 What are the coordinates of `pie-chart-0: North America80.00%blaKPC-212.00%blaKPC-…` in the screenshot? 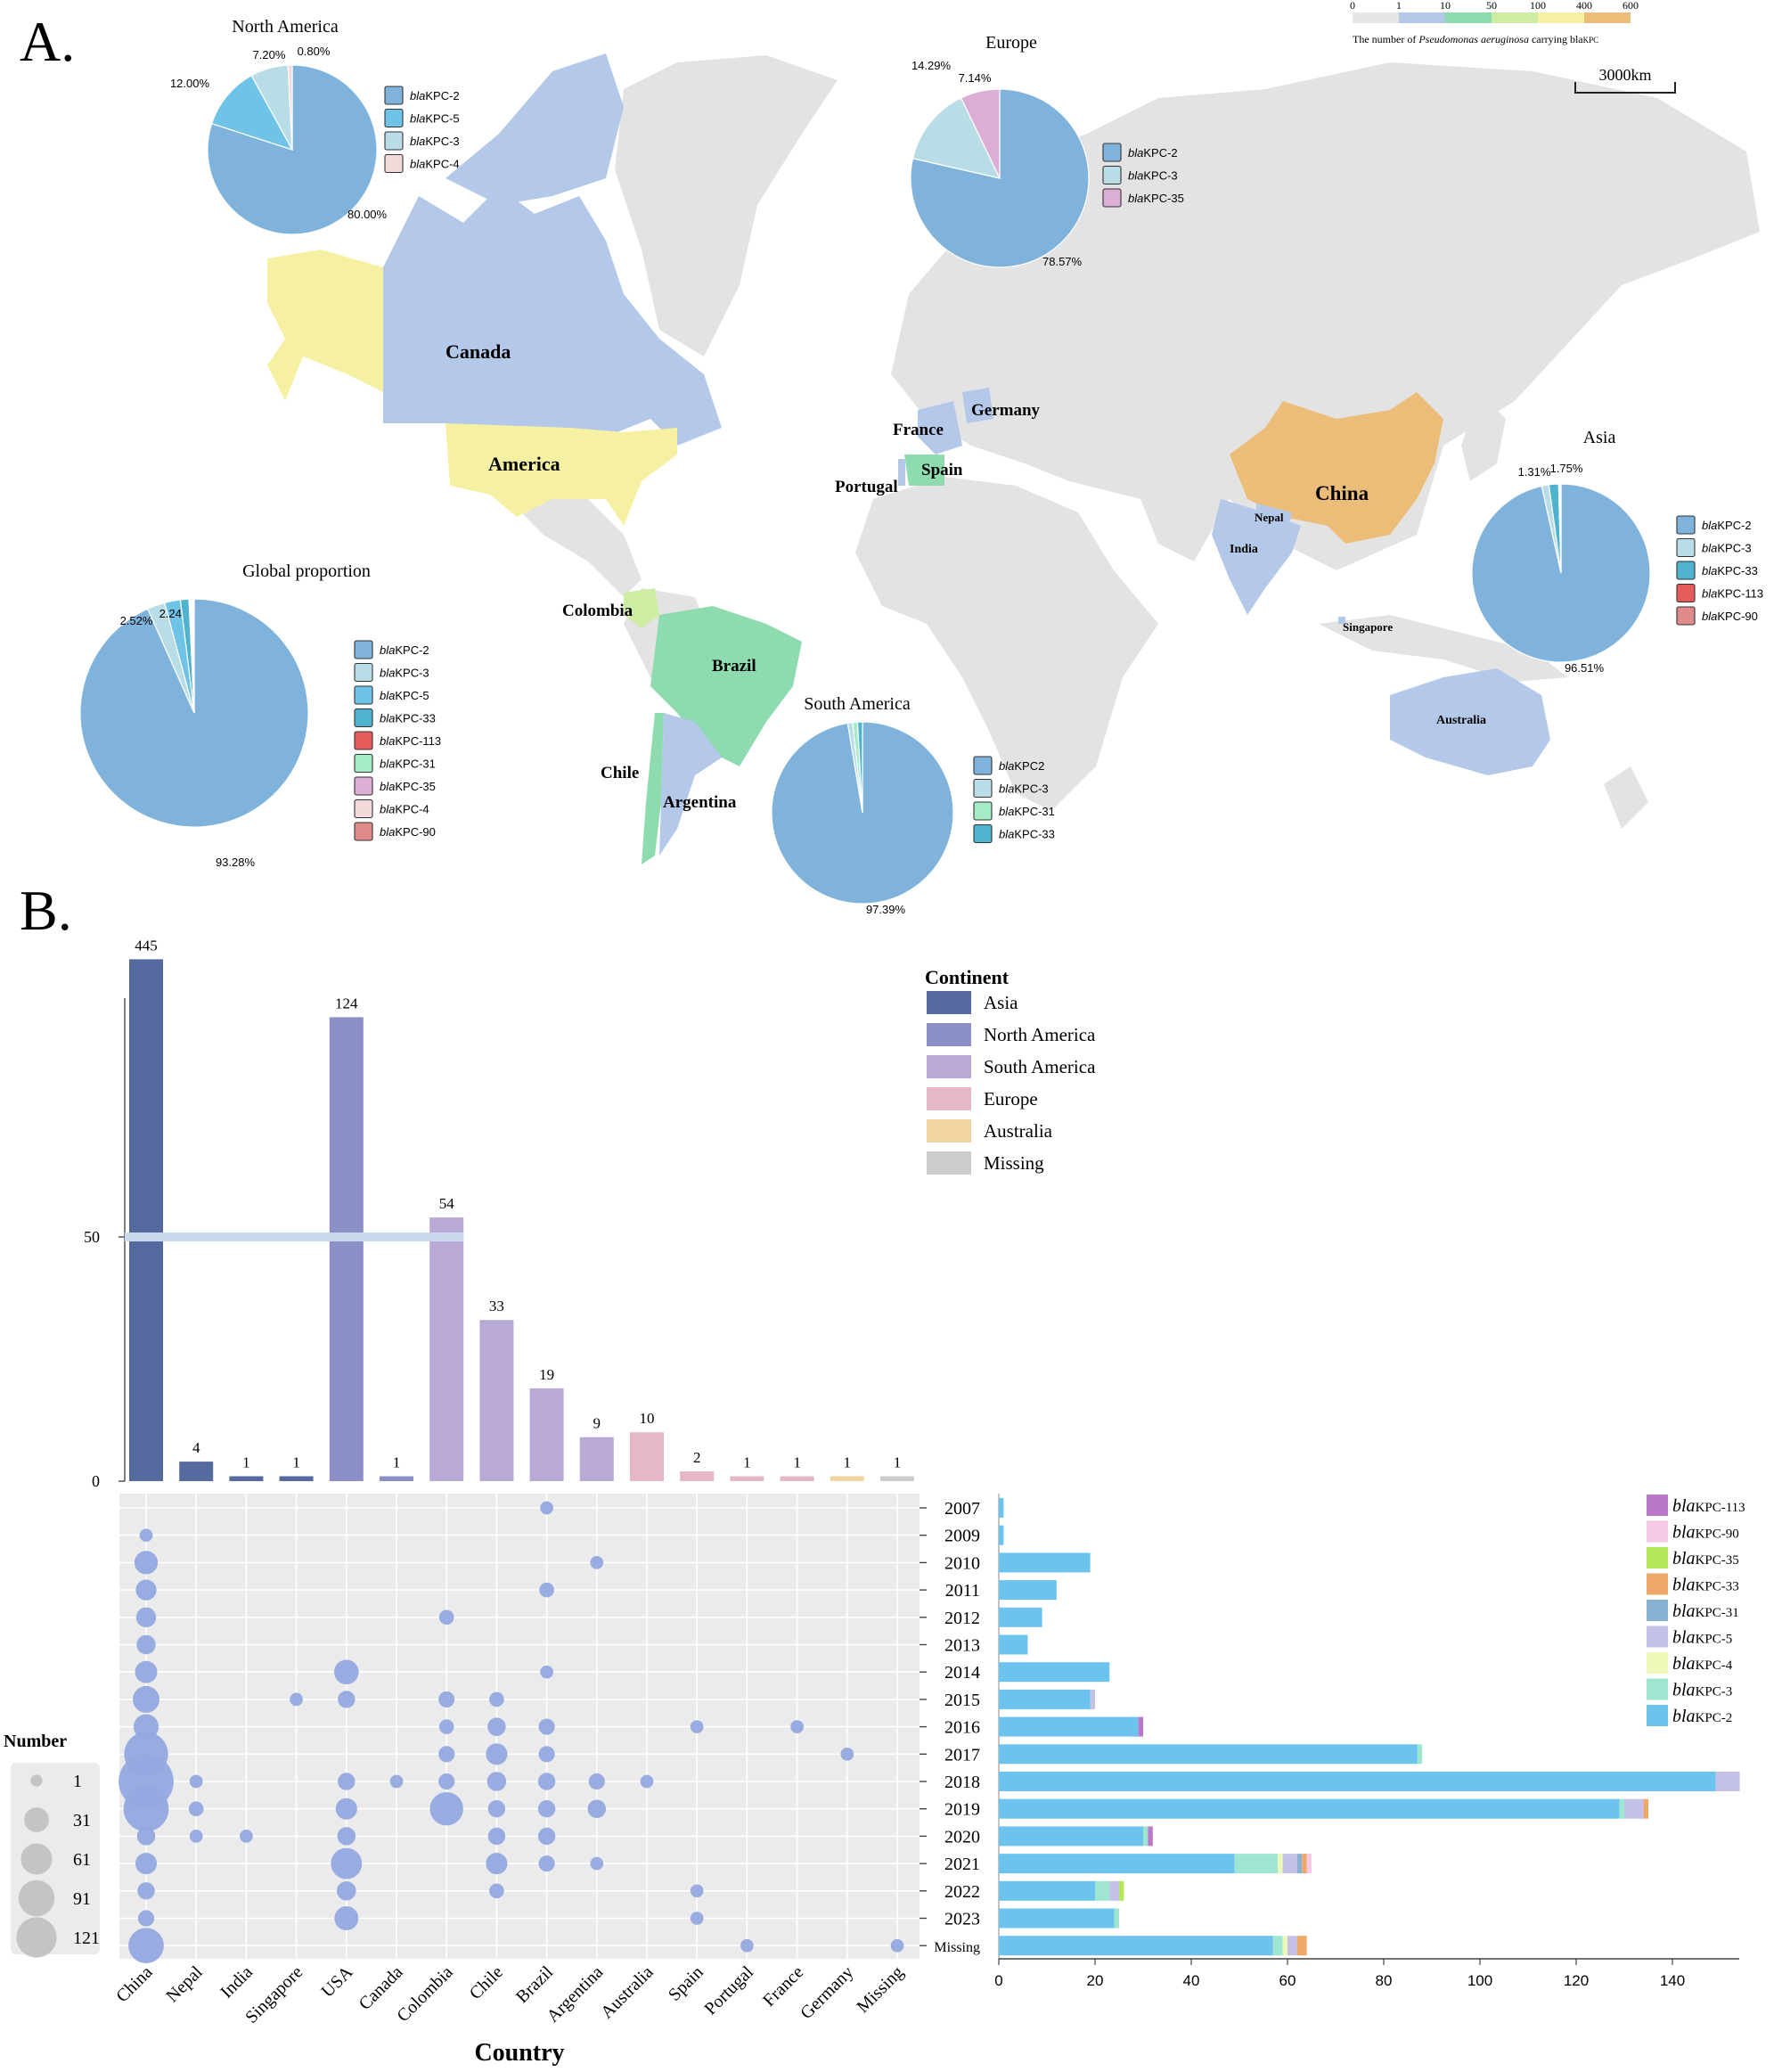 It's located at (315, 126).